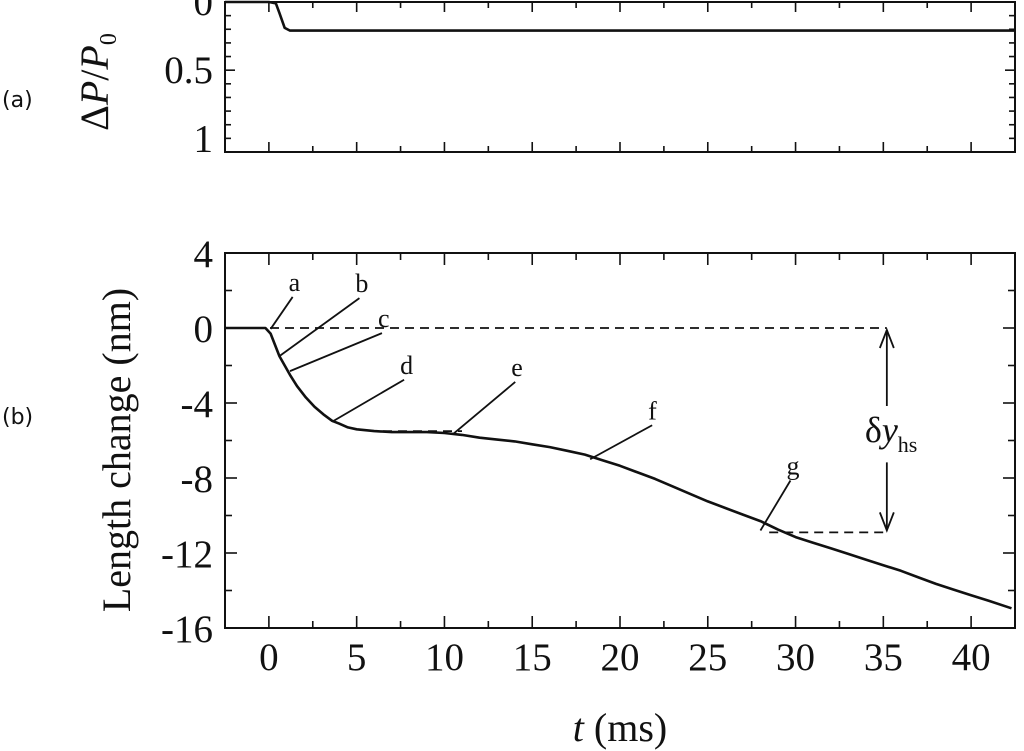  I want to click on annotation-leader-e, so click(484, 408).